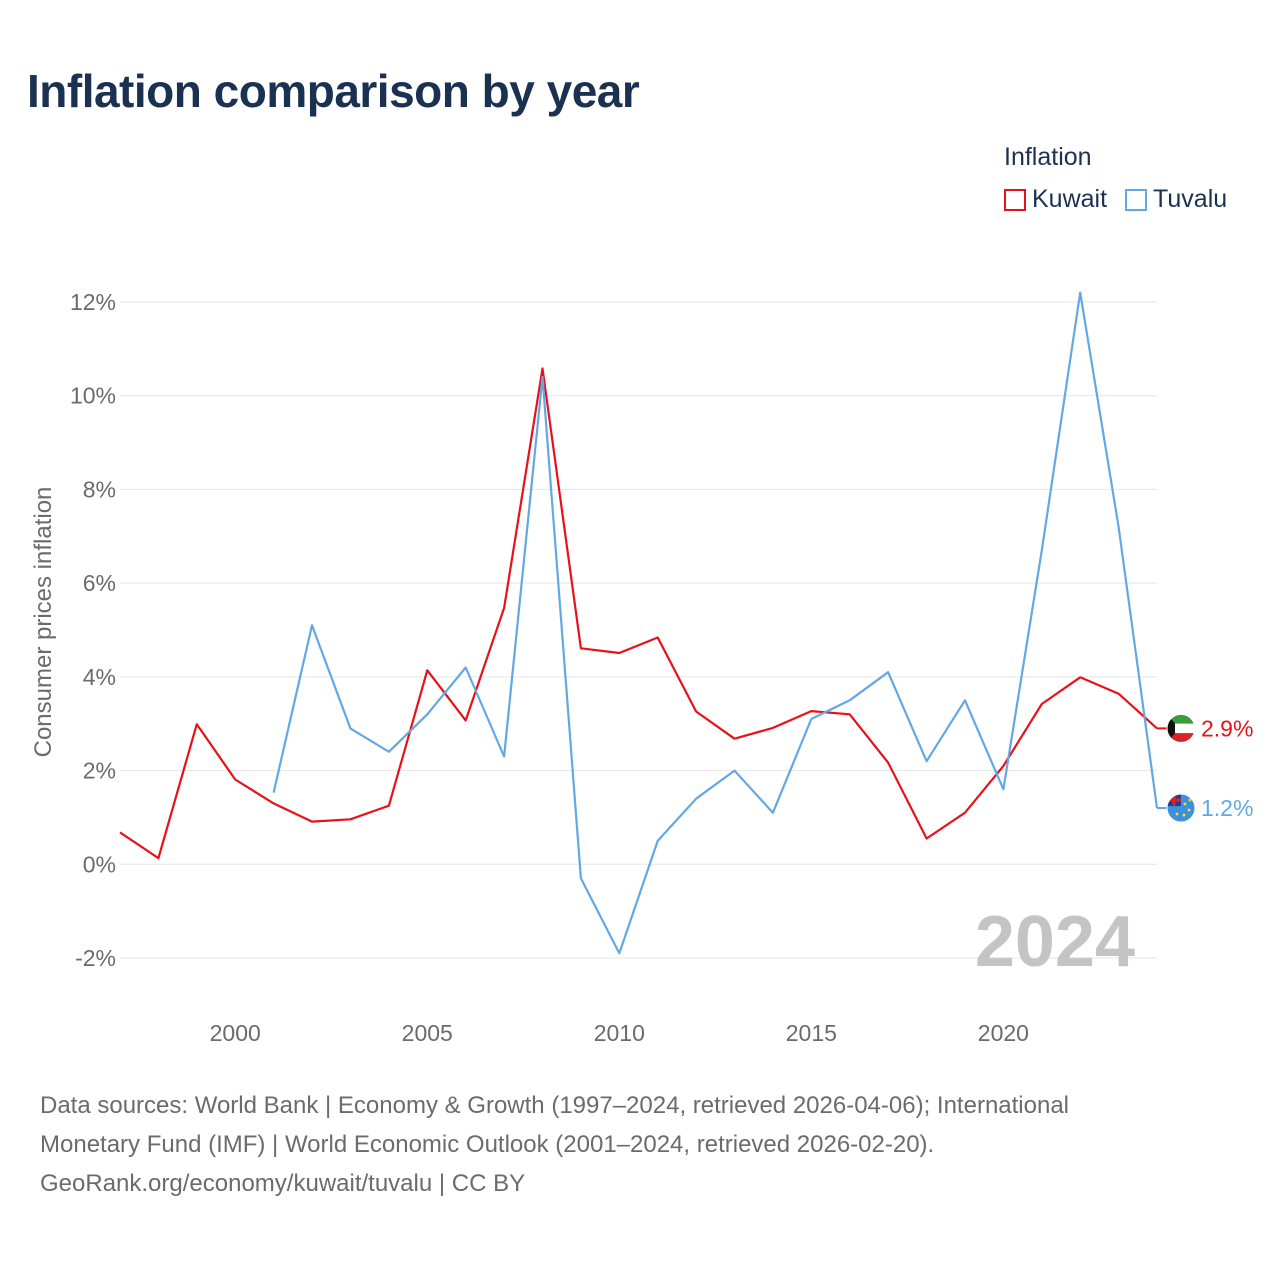 This screenshot has height=1280, width=1280. I want to click on x-tick-label: 2005, so click(427, 1033).